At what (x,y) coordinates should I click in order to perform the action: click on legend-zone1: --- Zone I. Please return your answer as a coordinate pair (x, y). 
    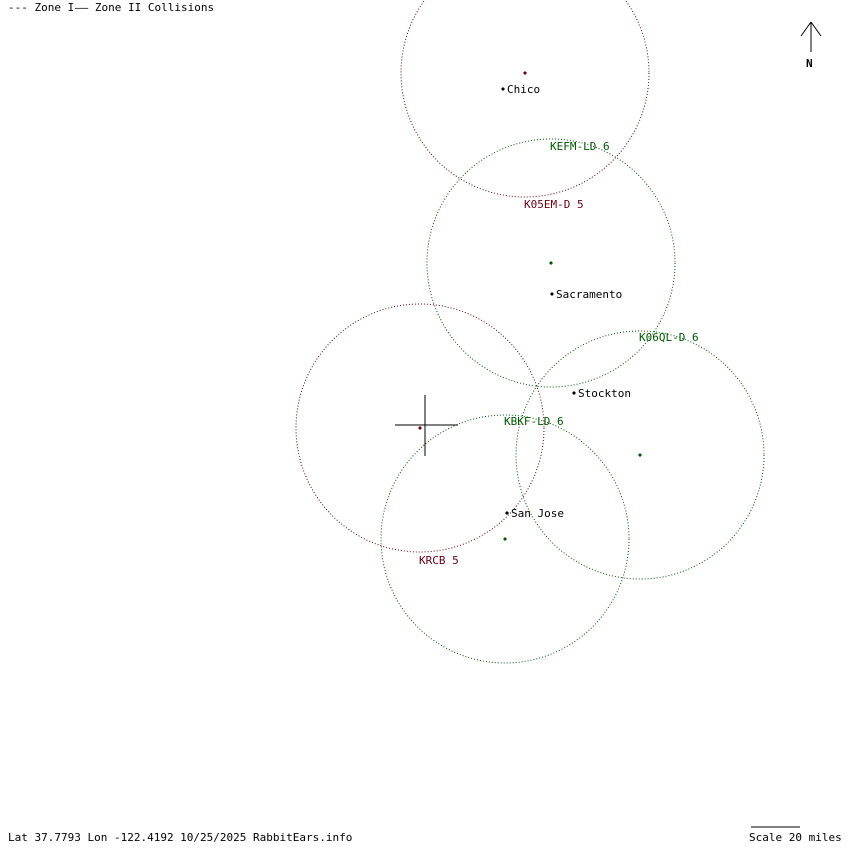
    Looking at the image, I should click on (41, 7).